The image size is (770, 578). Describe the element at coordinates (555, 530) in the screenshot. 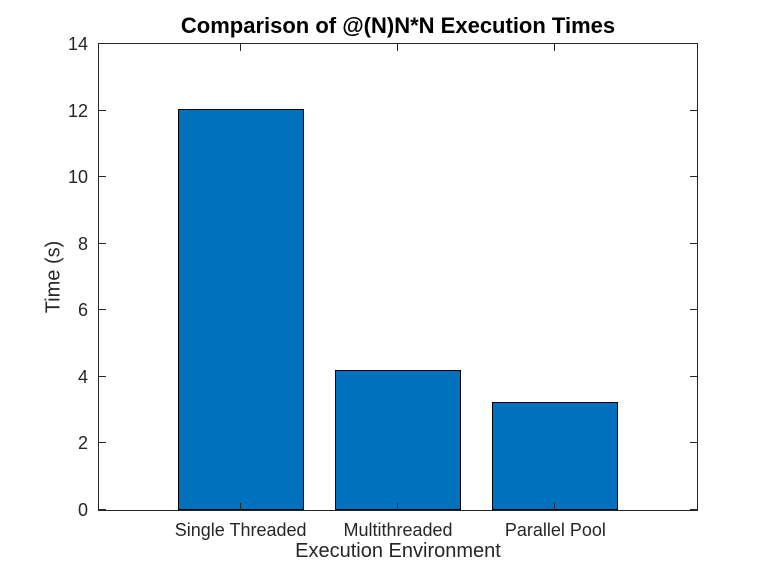

I see `x-tick-label: Parallel Pool` at that location.